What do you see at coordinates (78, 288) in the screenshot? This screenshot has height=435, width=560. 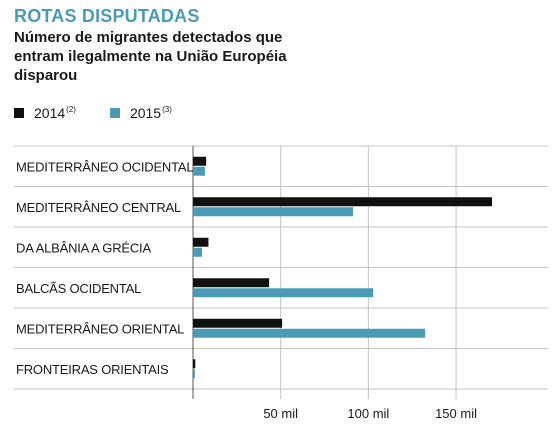 I see `category-label: BALCÃS OCIDENTAL` at bounding box center [78, 288].